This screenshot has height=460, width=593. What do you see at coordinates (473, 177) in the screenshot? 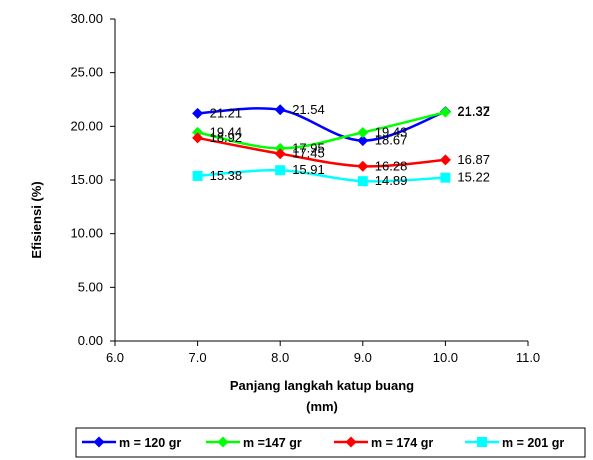
I see `data-label: 15.22` at bounding box center [473, 177].